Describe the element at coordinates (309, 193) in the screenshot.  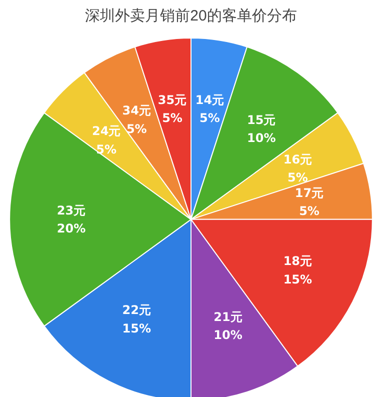
I see `slice-label: 17元` at that location.